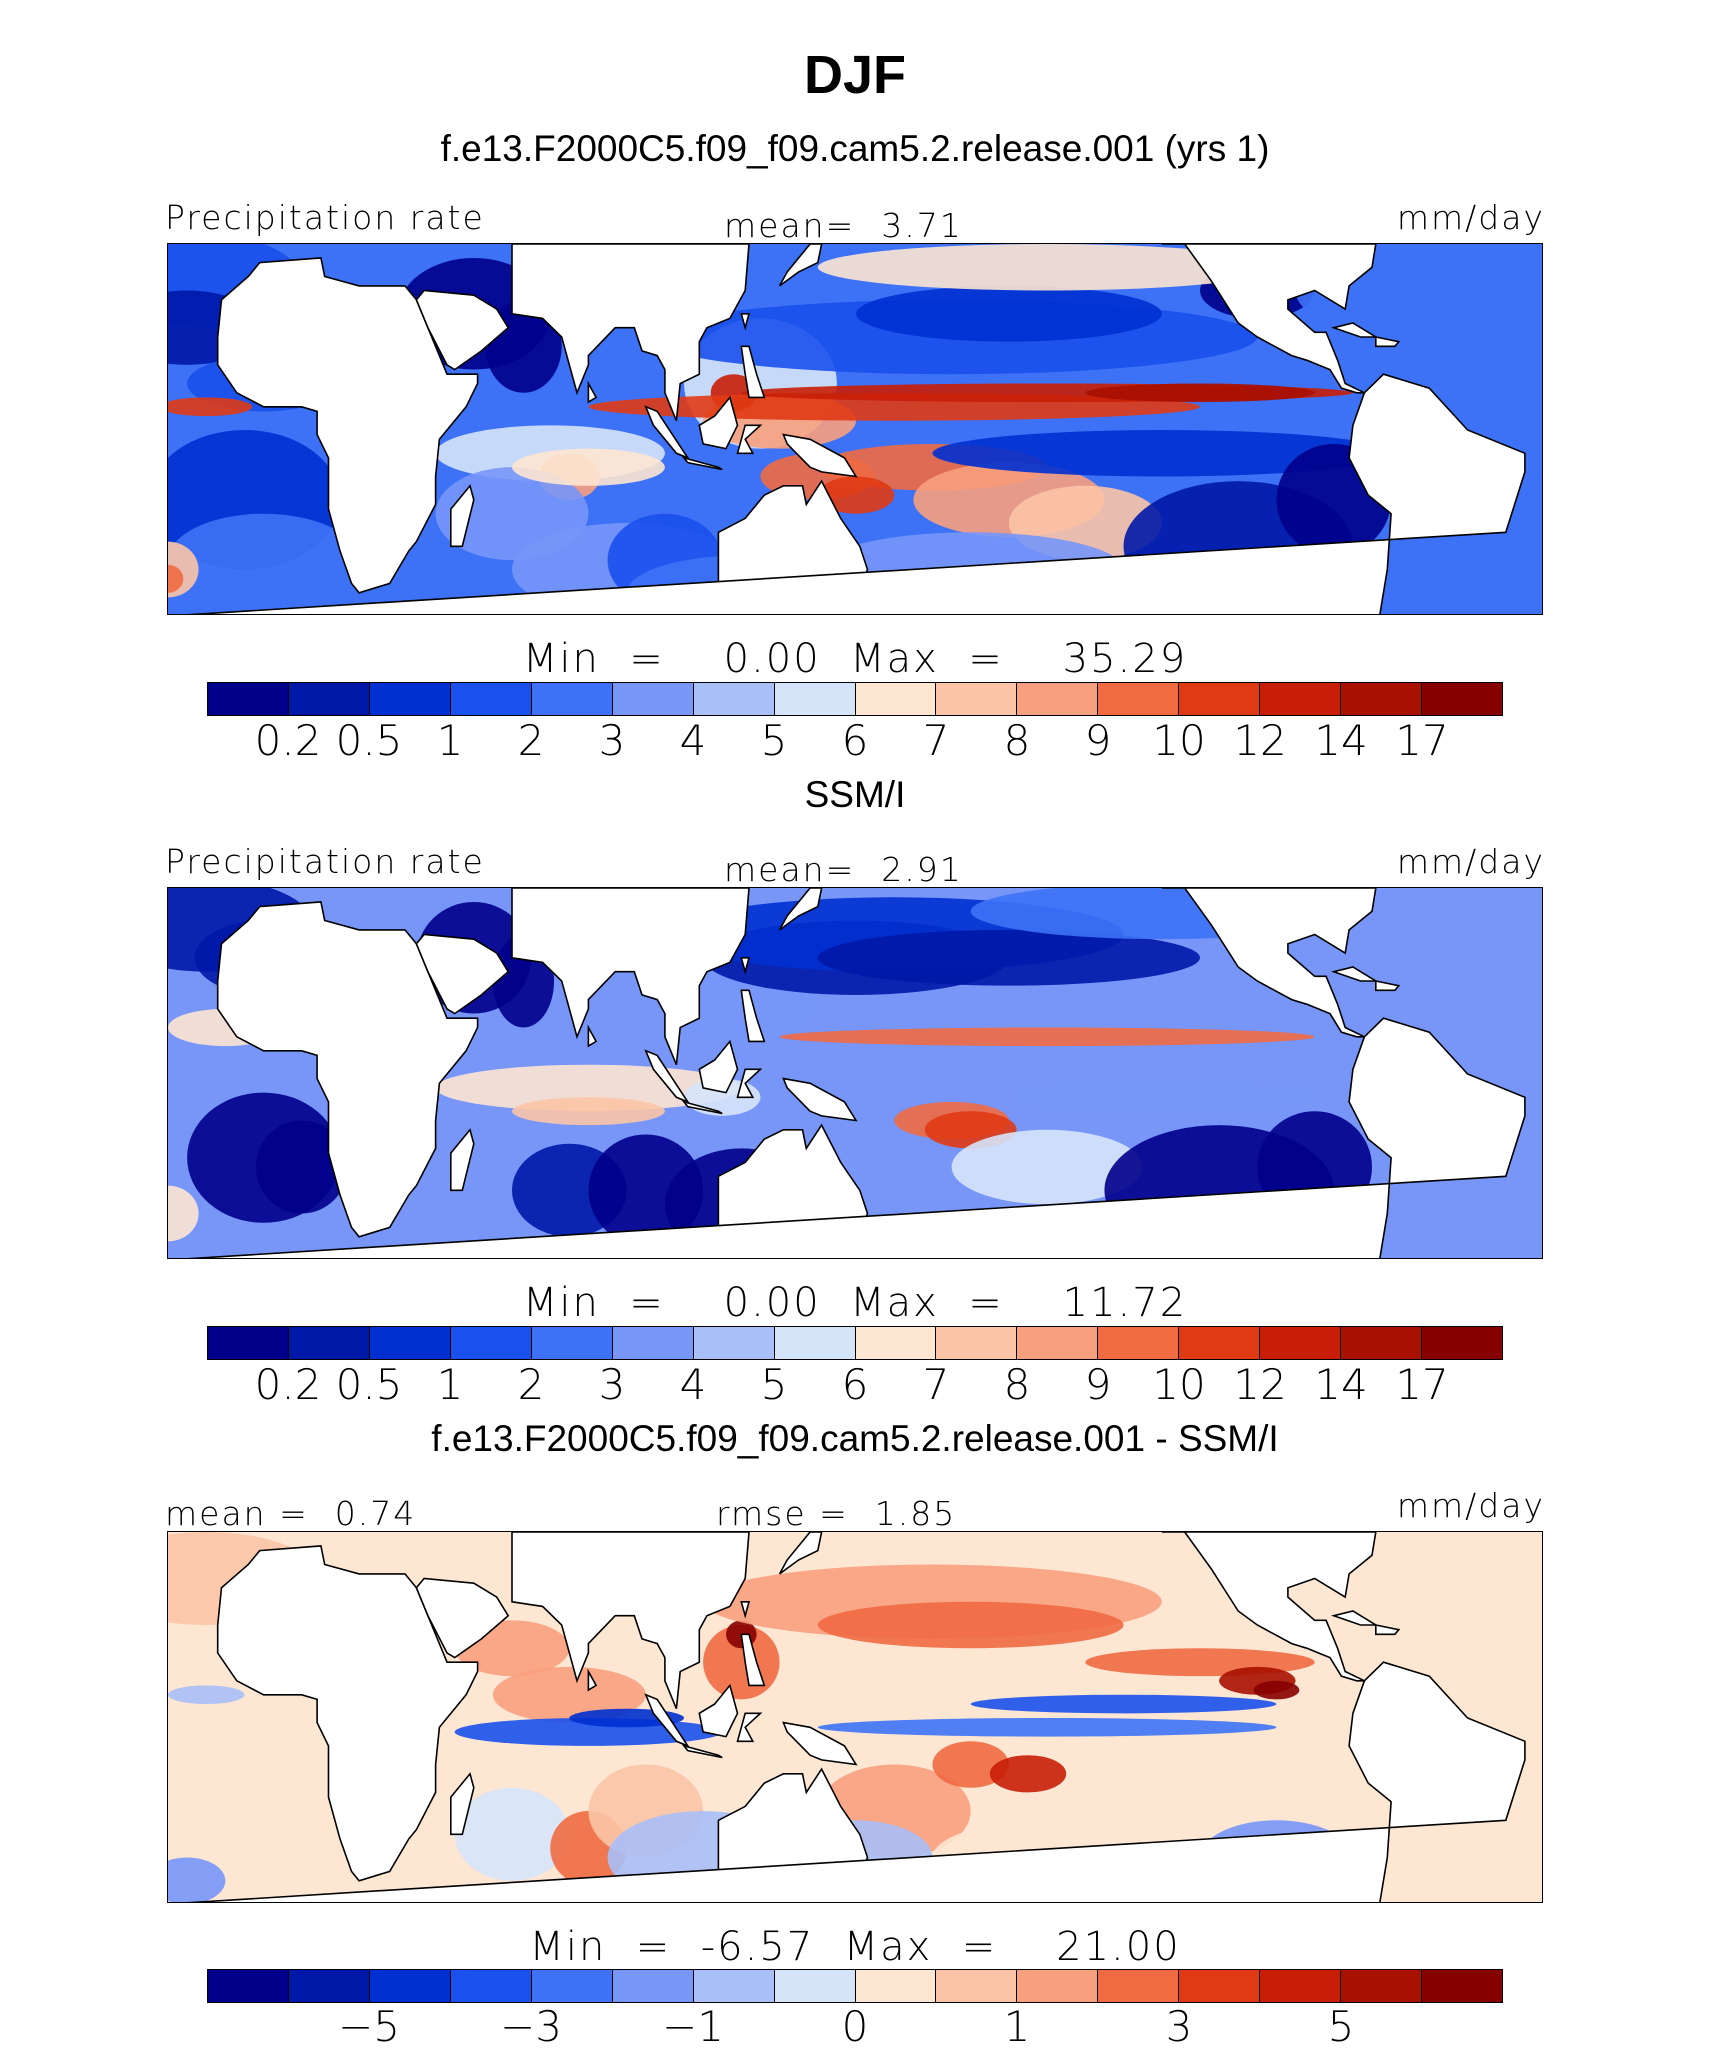  What do you see at coordinates (531, 740) in the screenshot?
I see `colorbar-tick-label: 2` at bounding box center [531, 740].